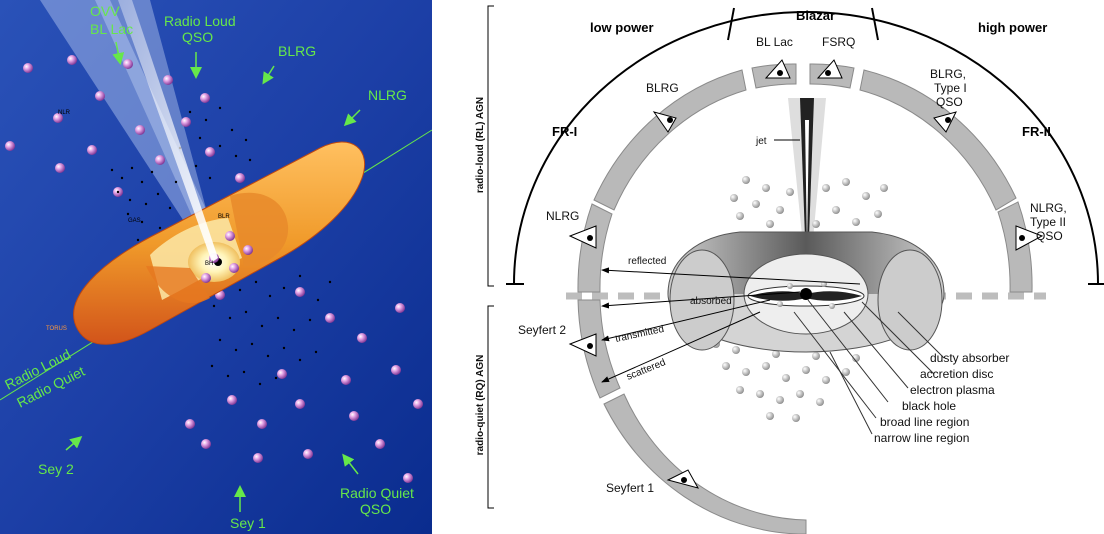 The width and height of the screenshot is (1104, 534). I want to click on radio-quiet-agn-label: radio-quiet (RQ) AGN, so click(480, 405).